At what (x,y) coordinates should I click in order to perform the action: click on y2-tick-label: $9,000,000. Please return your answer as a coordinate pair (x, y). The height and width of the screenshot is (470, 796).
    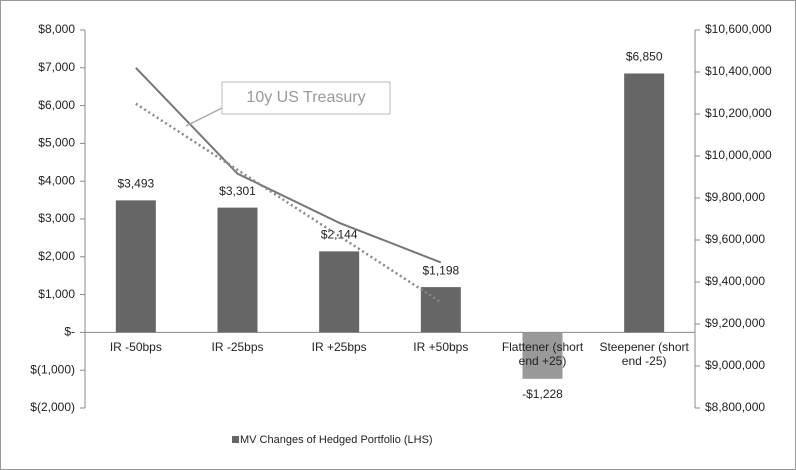
    Looking at the image, I should click on (735, 365).